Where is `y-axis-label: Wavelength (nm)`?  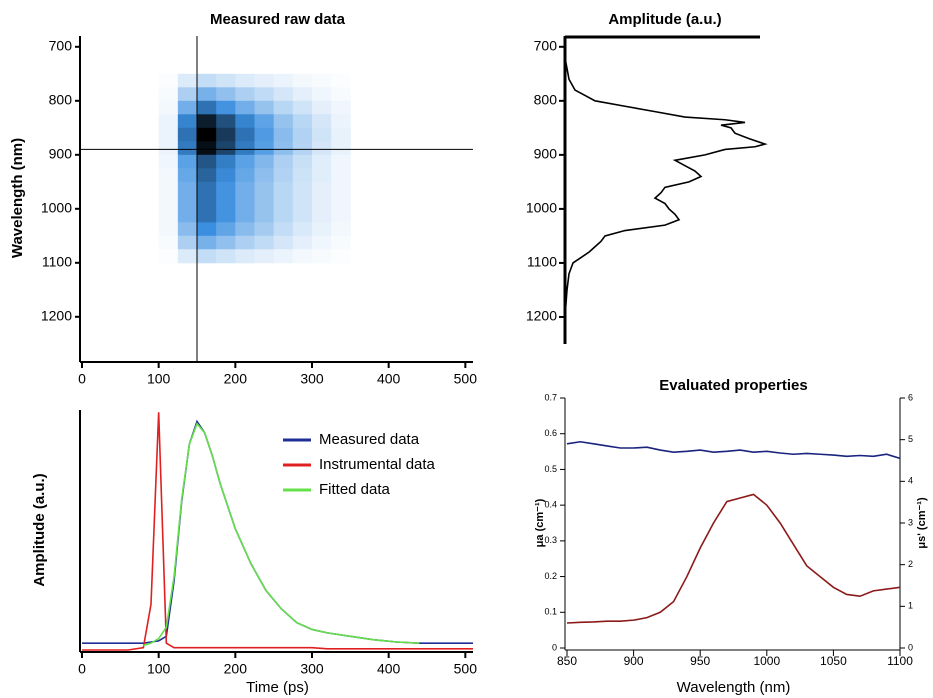 y-axis-label: Wavelength (nm) is located at coordinates (17, 198).